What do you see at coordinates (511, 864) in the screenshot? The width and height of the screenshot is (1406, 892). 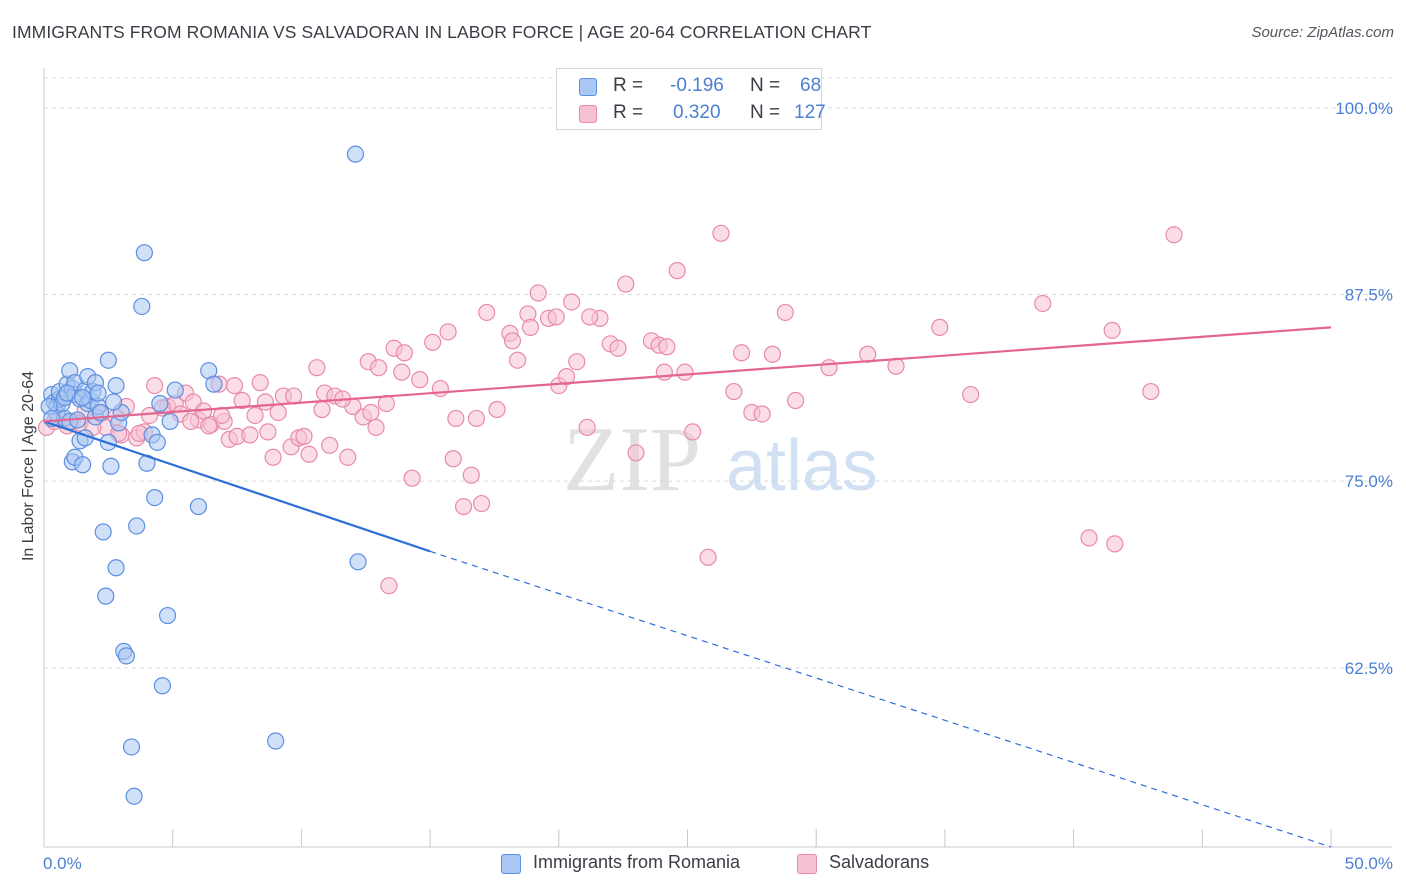 I see `bottom-legend-swatch-romania` at bounding box center [511, 864].